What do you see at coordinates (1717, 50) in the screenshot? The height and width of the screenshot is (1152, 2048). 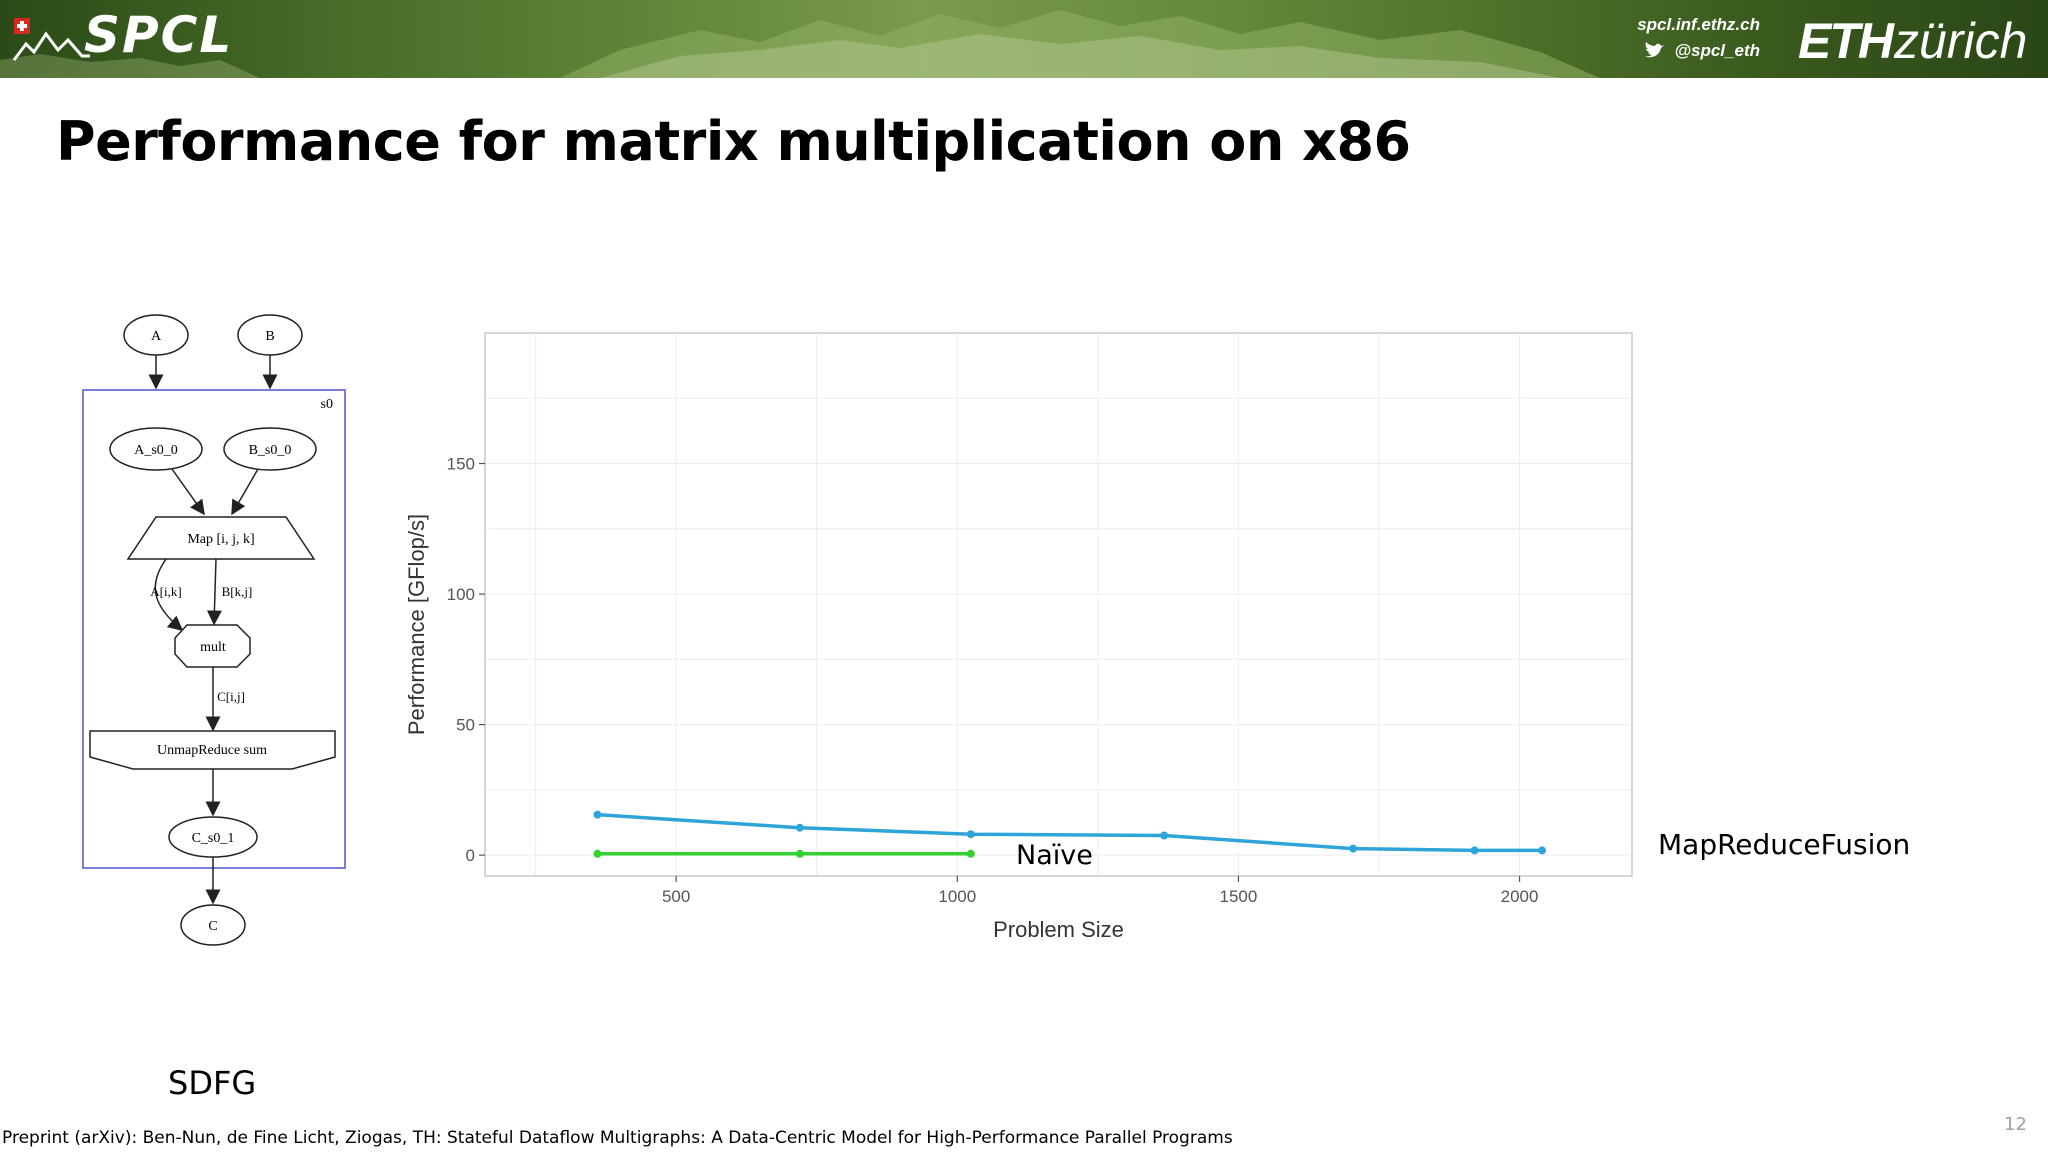 I see `twitter-handle-text: @spcl_eth` at bounding box center [1717, 50].